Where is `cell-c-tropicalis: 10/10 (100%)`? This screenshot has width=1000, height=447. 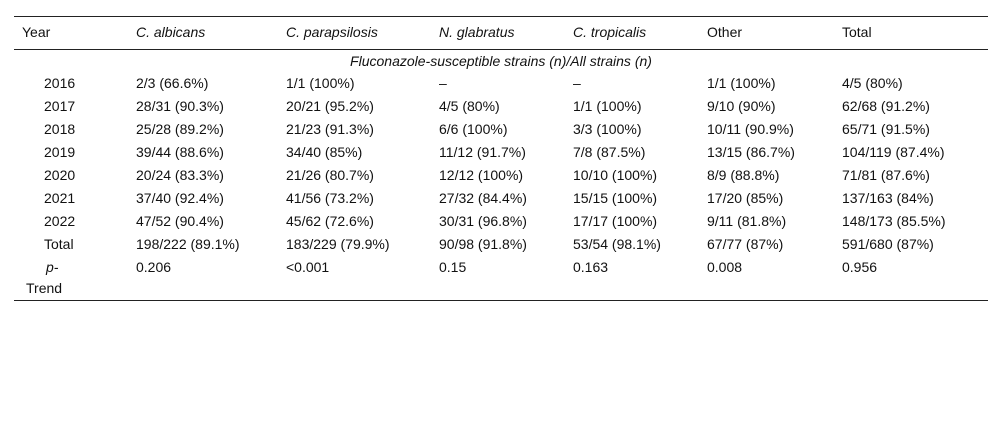
cell-c-tropicalis: 10/10 (100%) is located at coordinates (615, 175).